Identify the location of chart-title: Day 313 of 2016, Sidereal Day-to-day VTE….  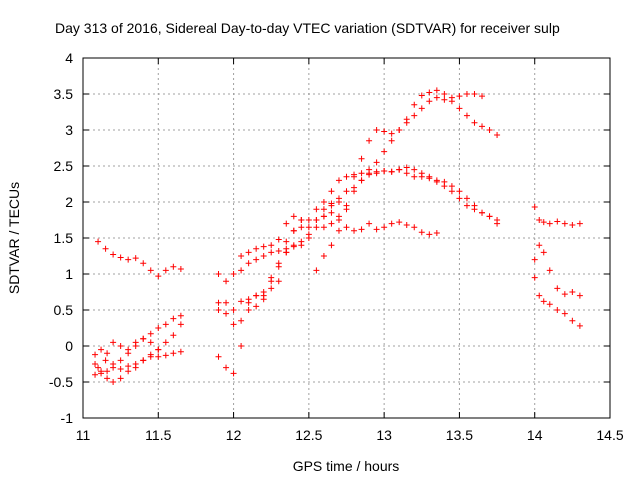
(307, 28).